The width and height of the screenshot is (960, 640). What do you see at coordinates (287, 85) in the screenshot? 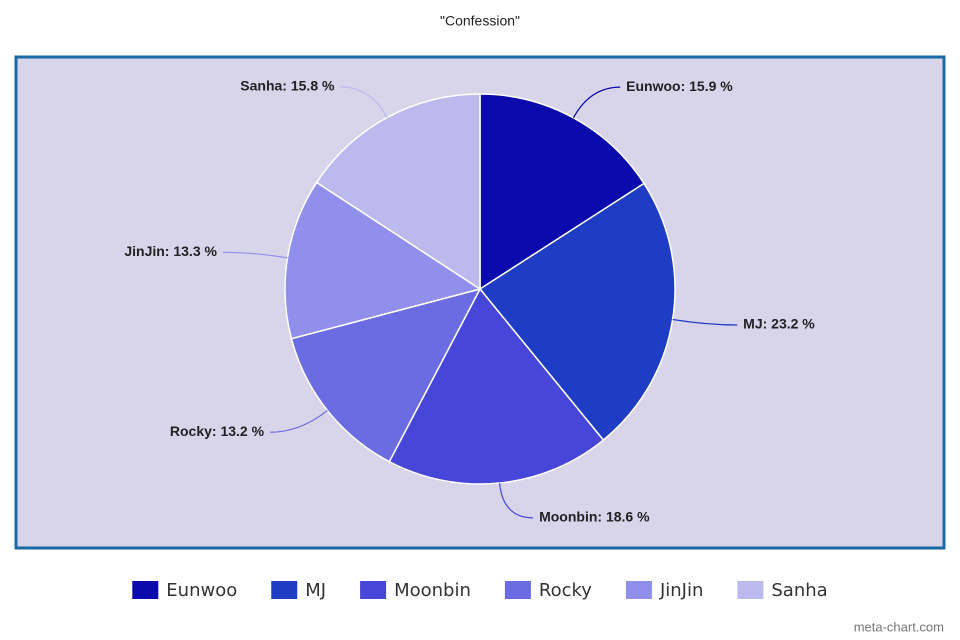
I see `data-label: Sanha: 15.8 %` at bounding box center [287, 85].